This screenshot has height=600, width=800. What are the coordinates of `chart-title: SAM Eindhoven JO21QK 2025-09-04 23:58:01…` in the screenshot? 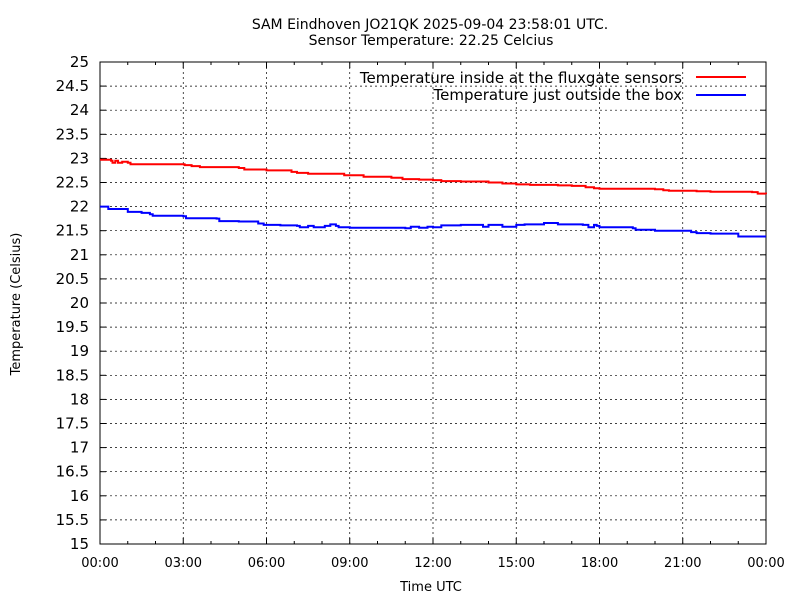 It's located at (430, 25).